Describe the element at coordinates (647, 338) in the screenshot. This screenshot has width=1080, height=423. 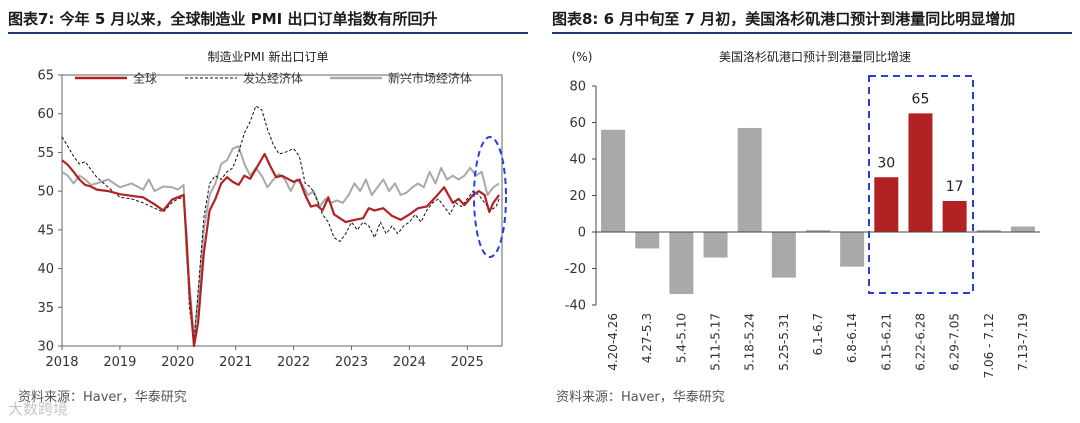
I see `bar-chart-xtick-label: 4.27-5.3` at that location.